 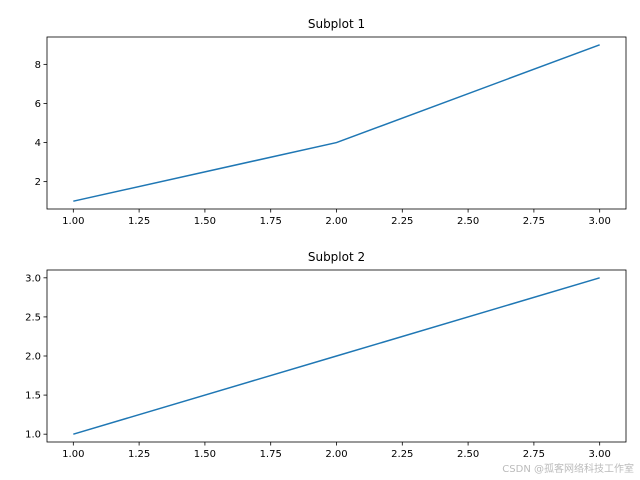 What do you see at coordinates (38, 182) in the screenshot?
I see `y-tick-label: 2` at bounding box center [38, 182].